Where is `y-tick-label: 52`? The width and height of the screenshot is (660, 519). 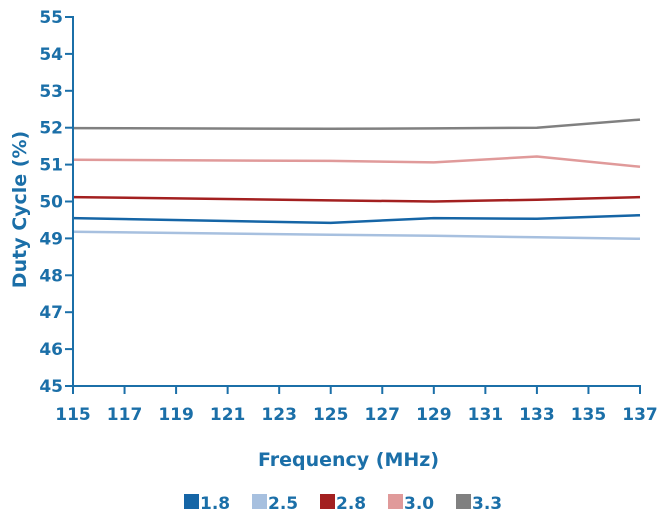 y-tick-label: 52 is located at coordinates (51, 129).